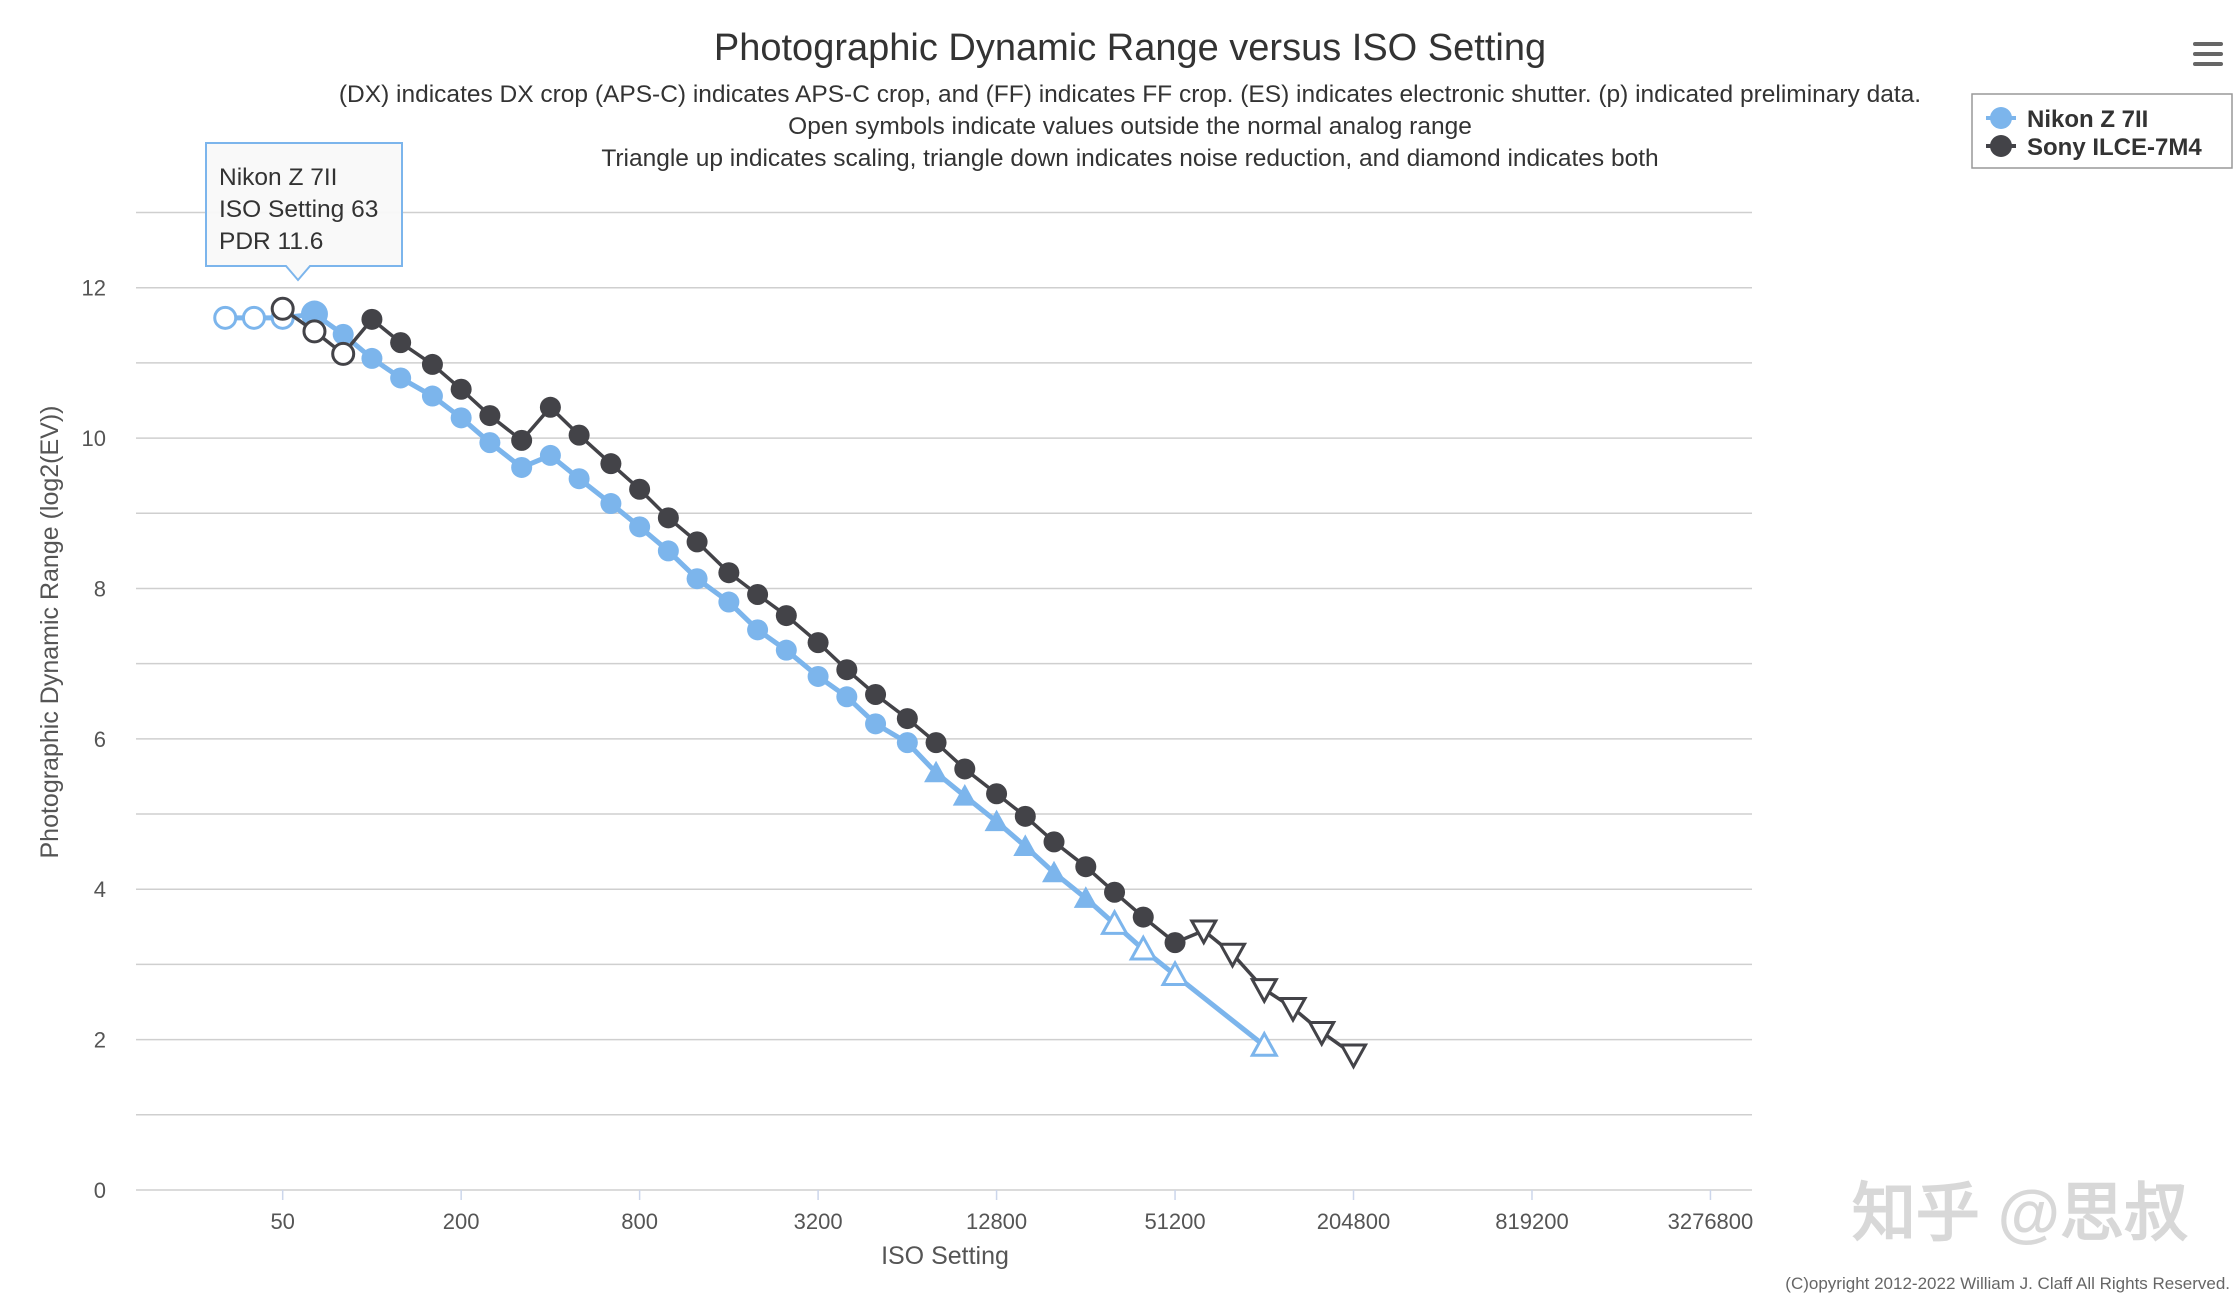 The image size is (2236, 1296). Describe the element at coordinates (639, 1221) in the screenshot. I see `x-tick-label: 800` at that location.